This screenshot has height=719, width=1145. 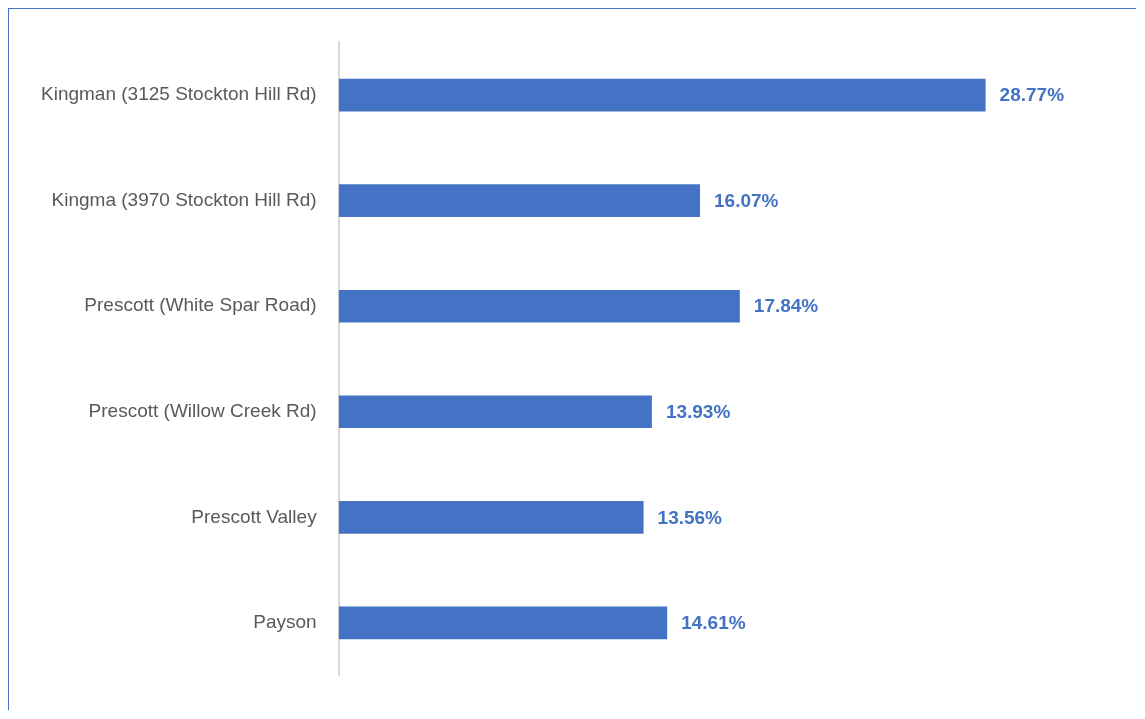 What do you see at coordinates (285, 622) in the screenshot?
I see `y-tick-label: Payson` at bounding box center [285, 622].